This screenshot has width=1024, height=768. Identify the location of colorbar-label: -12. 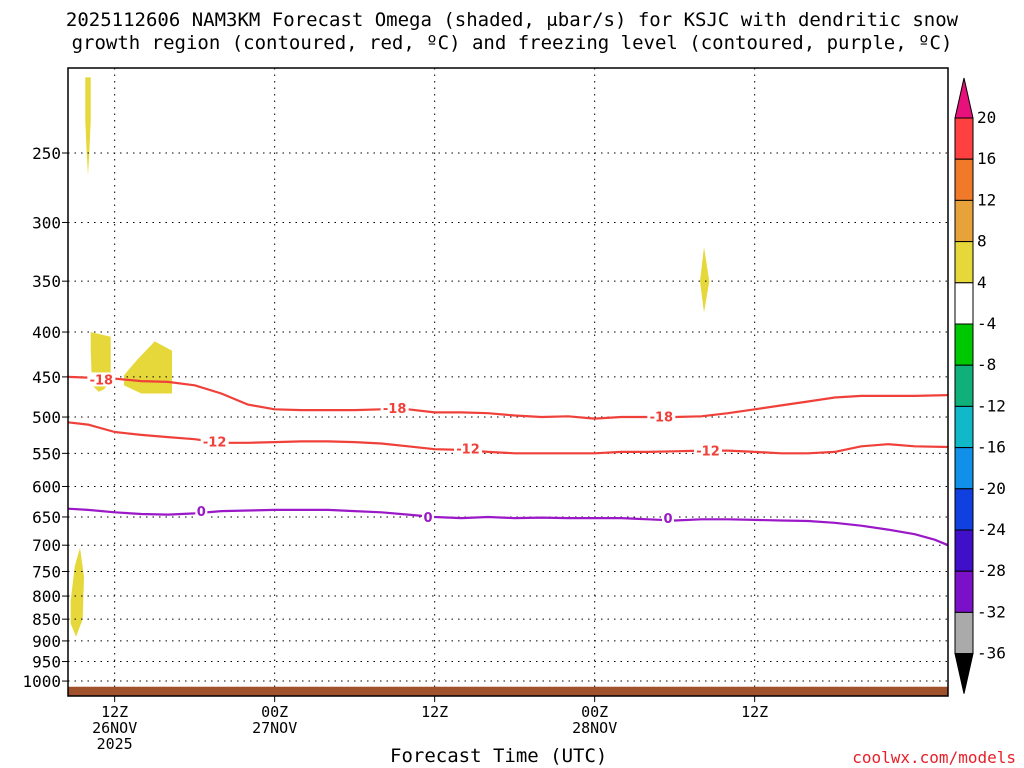
(991, 405).